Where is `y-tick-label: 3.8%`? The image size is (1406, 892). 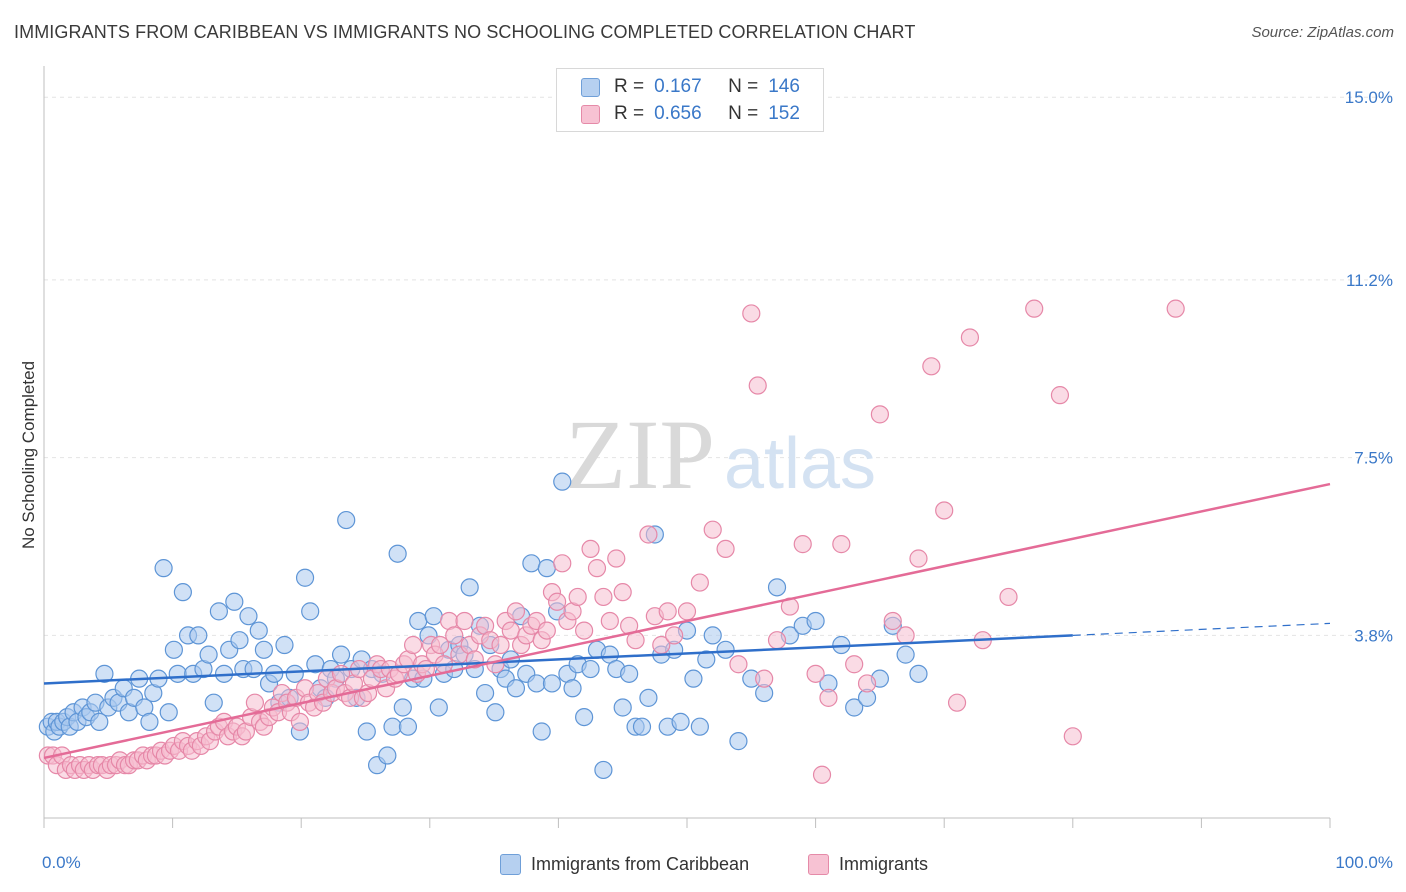
y-tick-label: 3.8% is located at coordinates (1373, 635).